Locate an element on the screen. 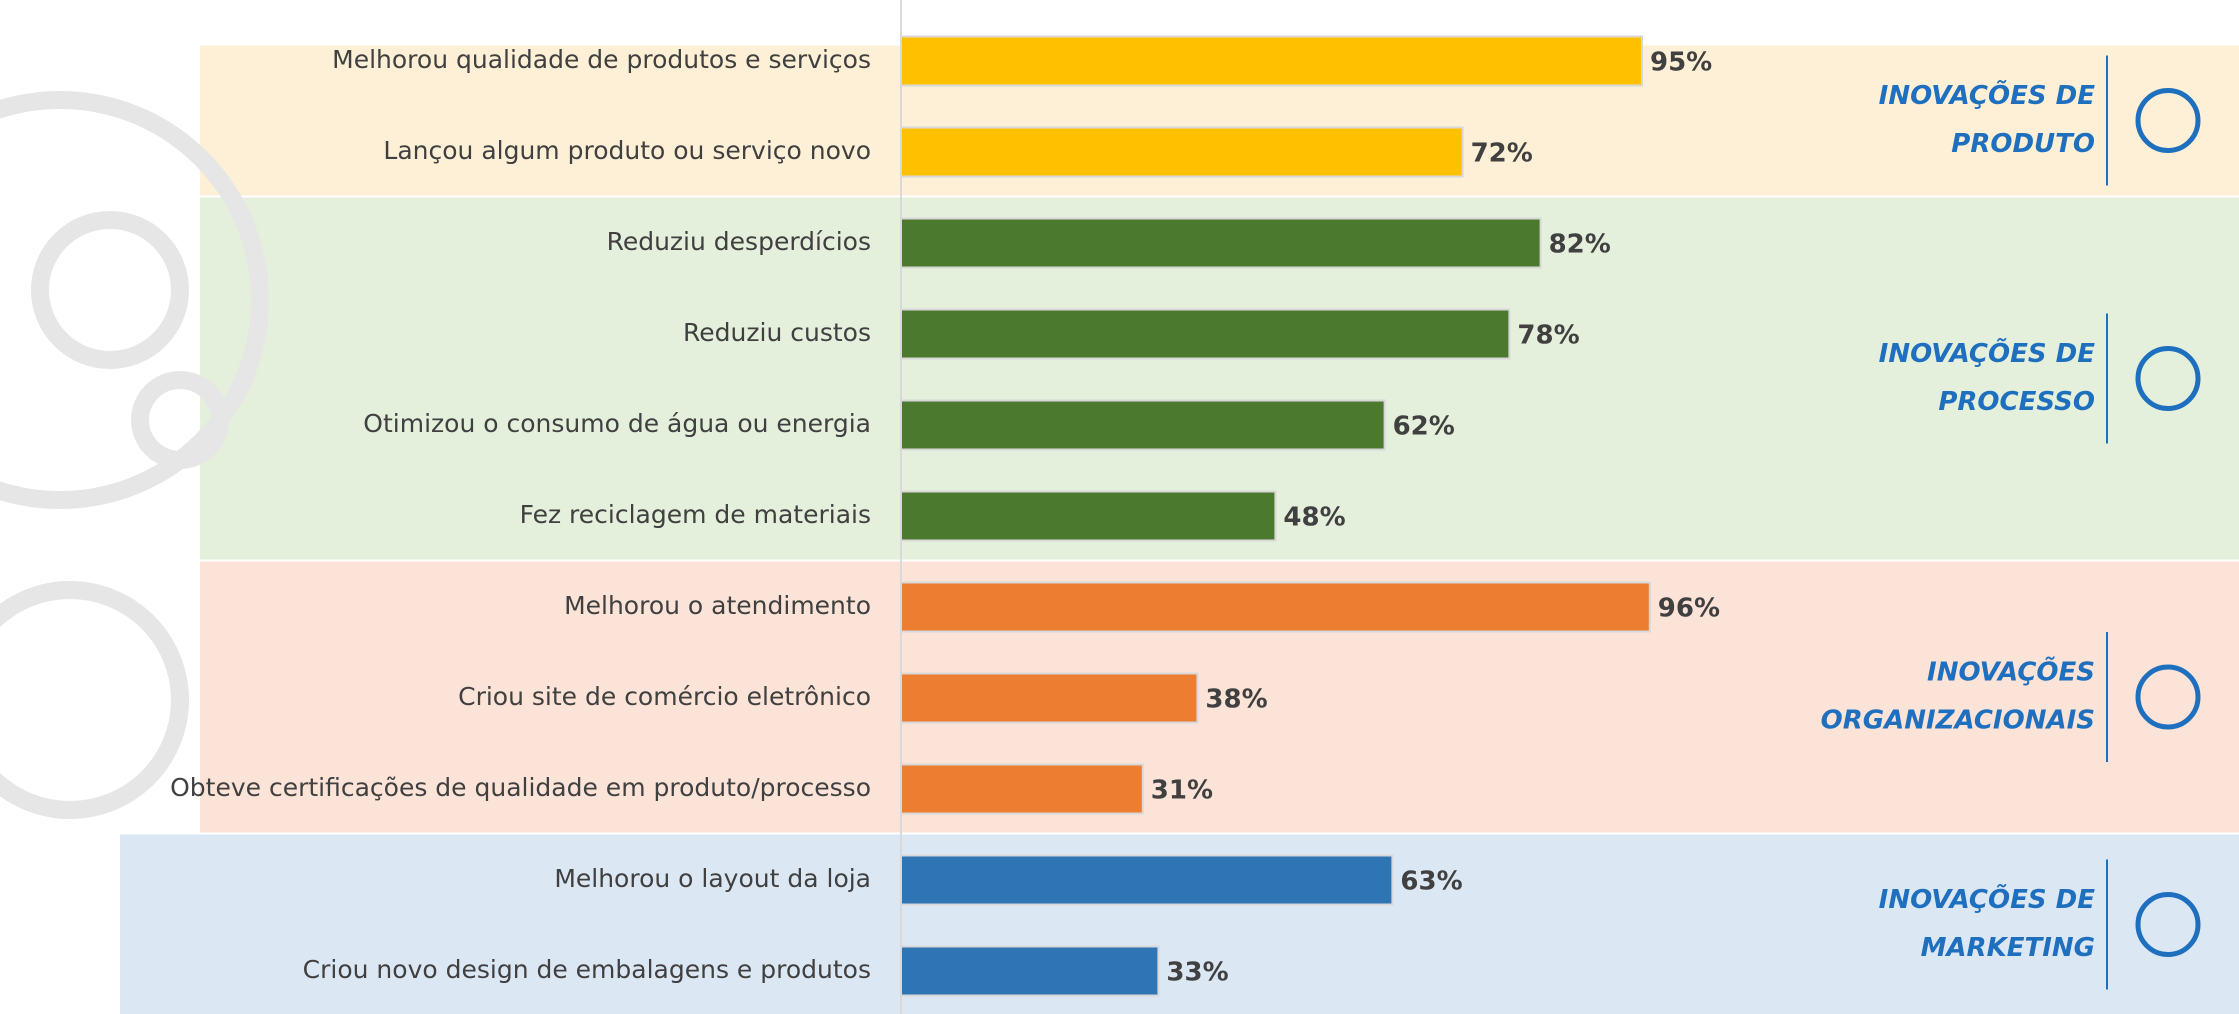 Image resolution: width=2239 pixels, height=1014 pixels. value-label: 62% is located at coordinates (1424, 427).